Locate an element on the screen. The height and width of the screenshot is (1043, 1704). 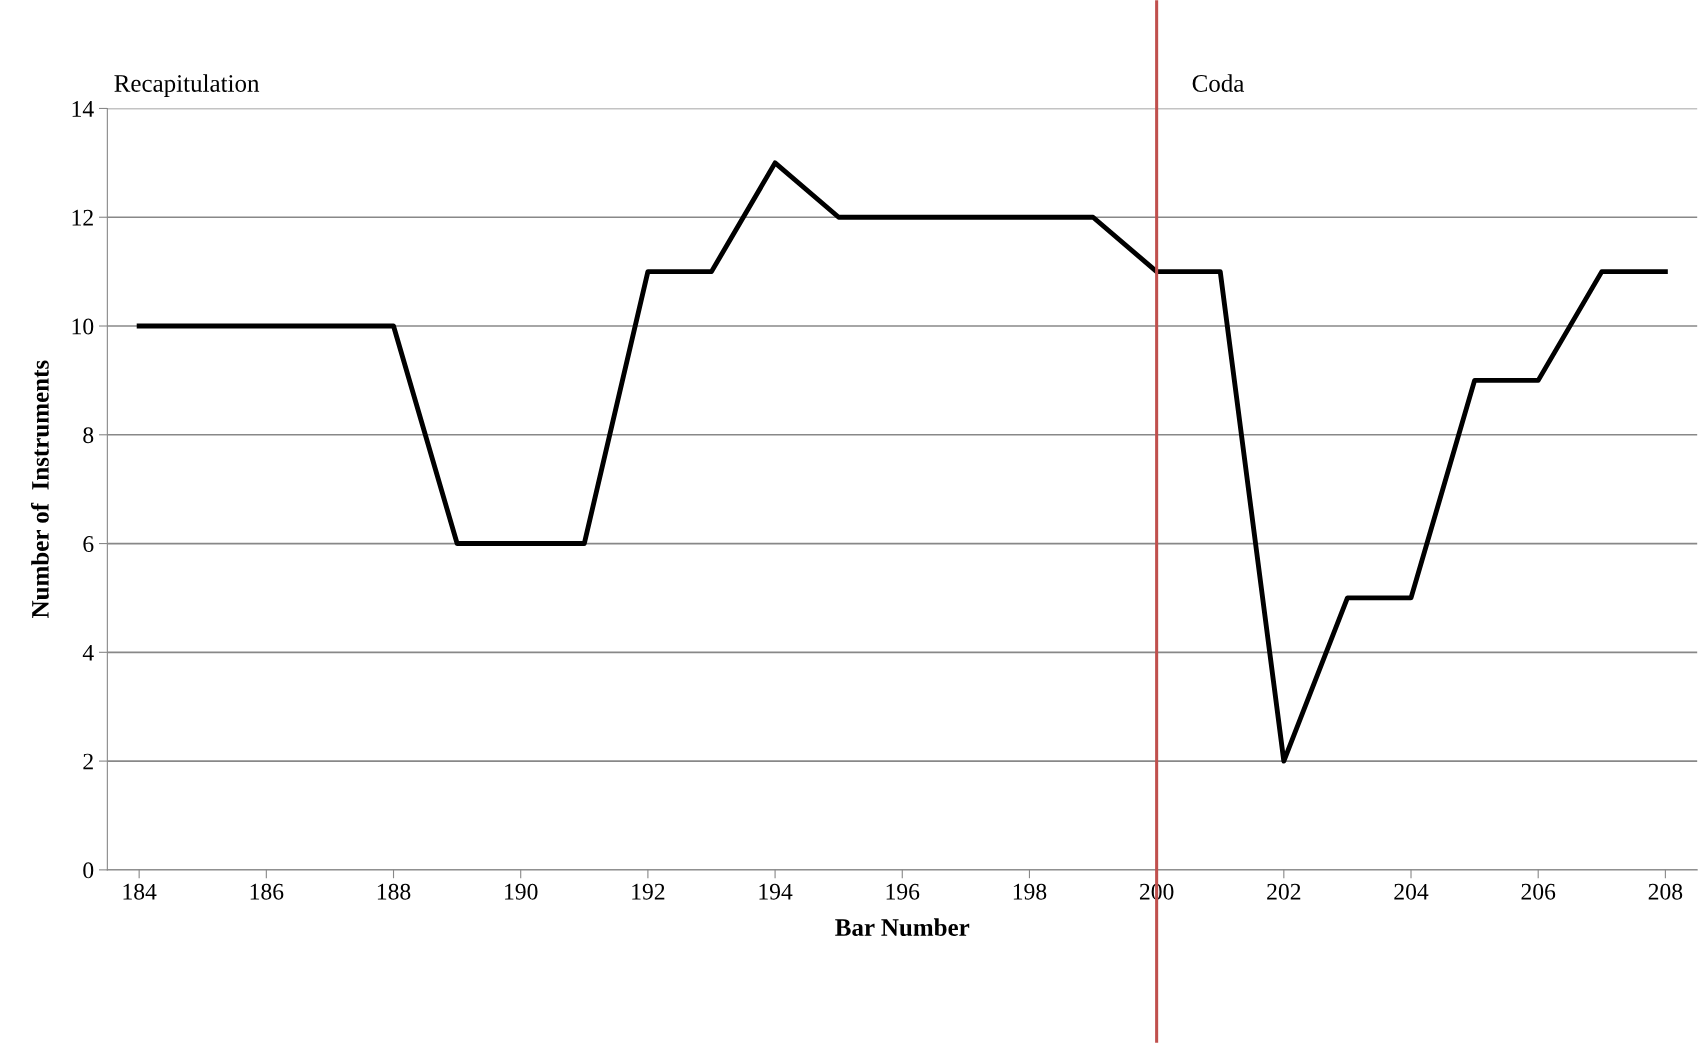
x-axis-title: Bar Number is located at coordinates (902, 927).